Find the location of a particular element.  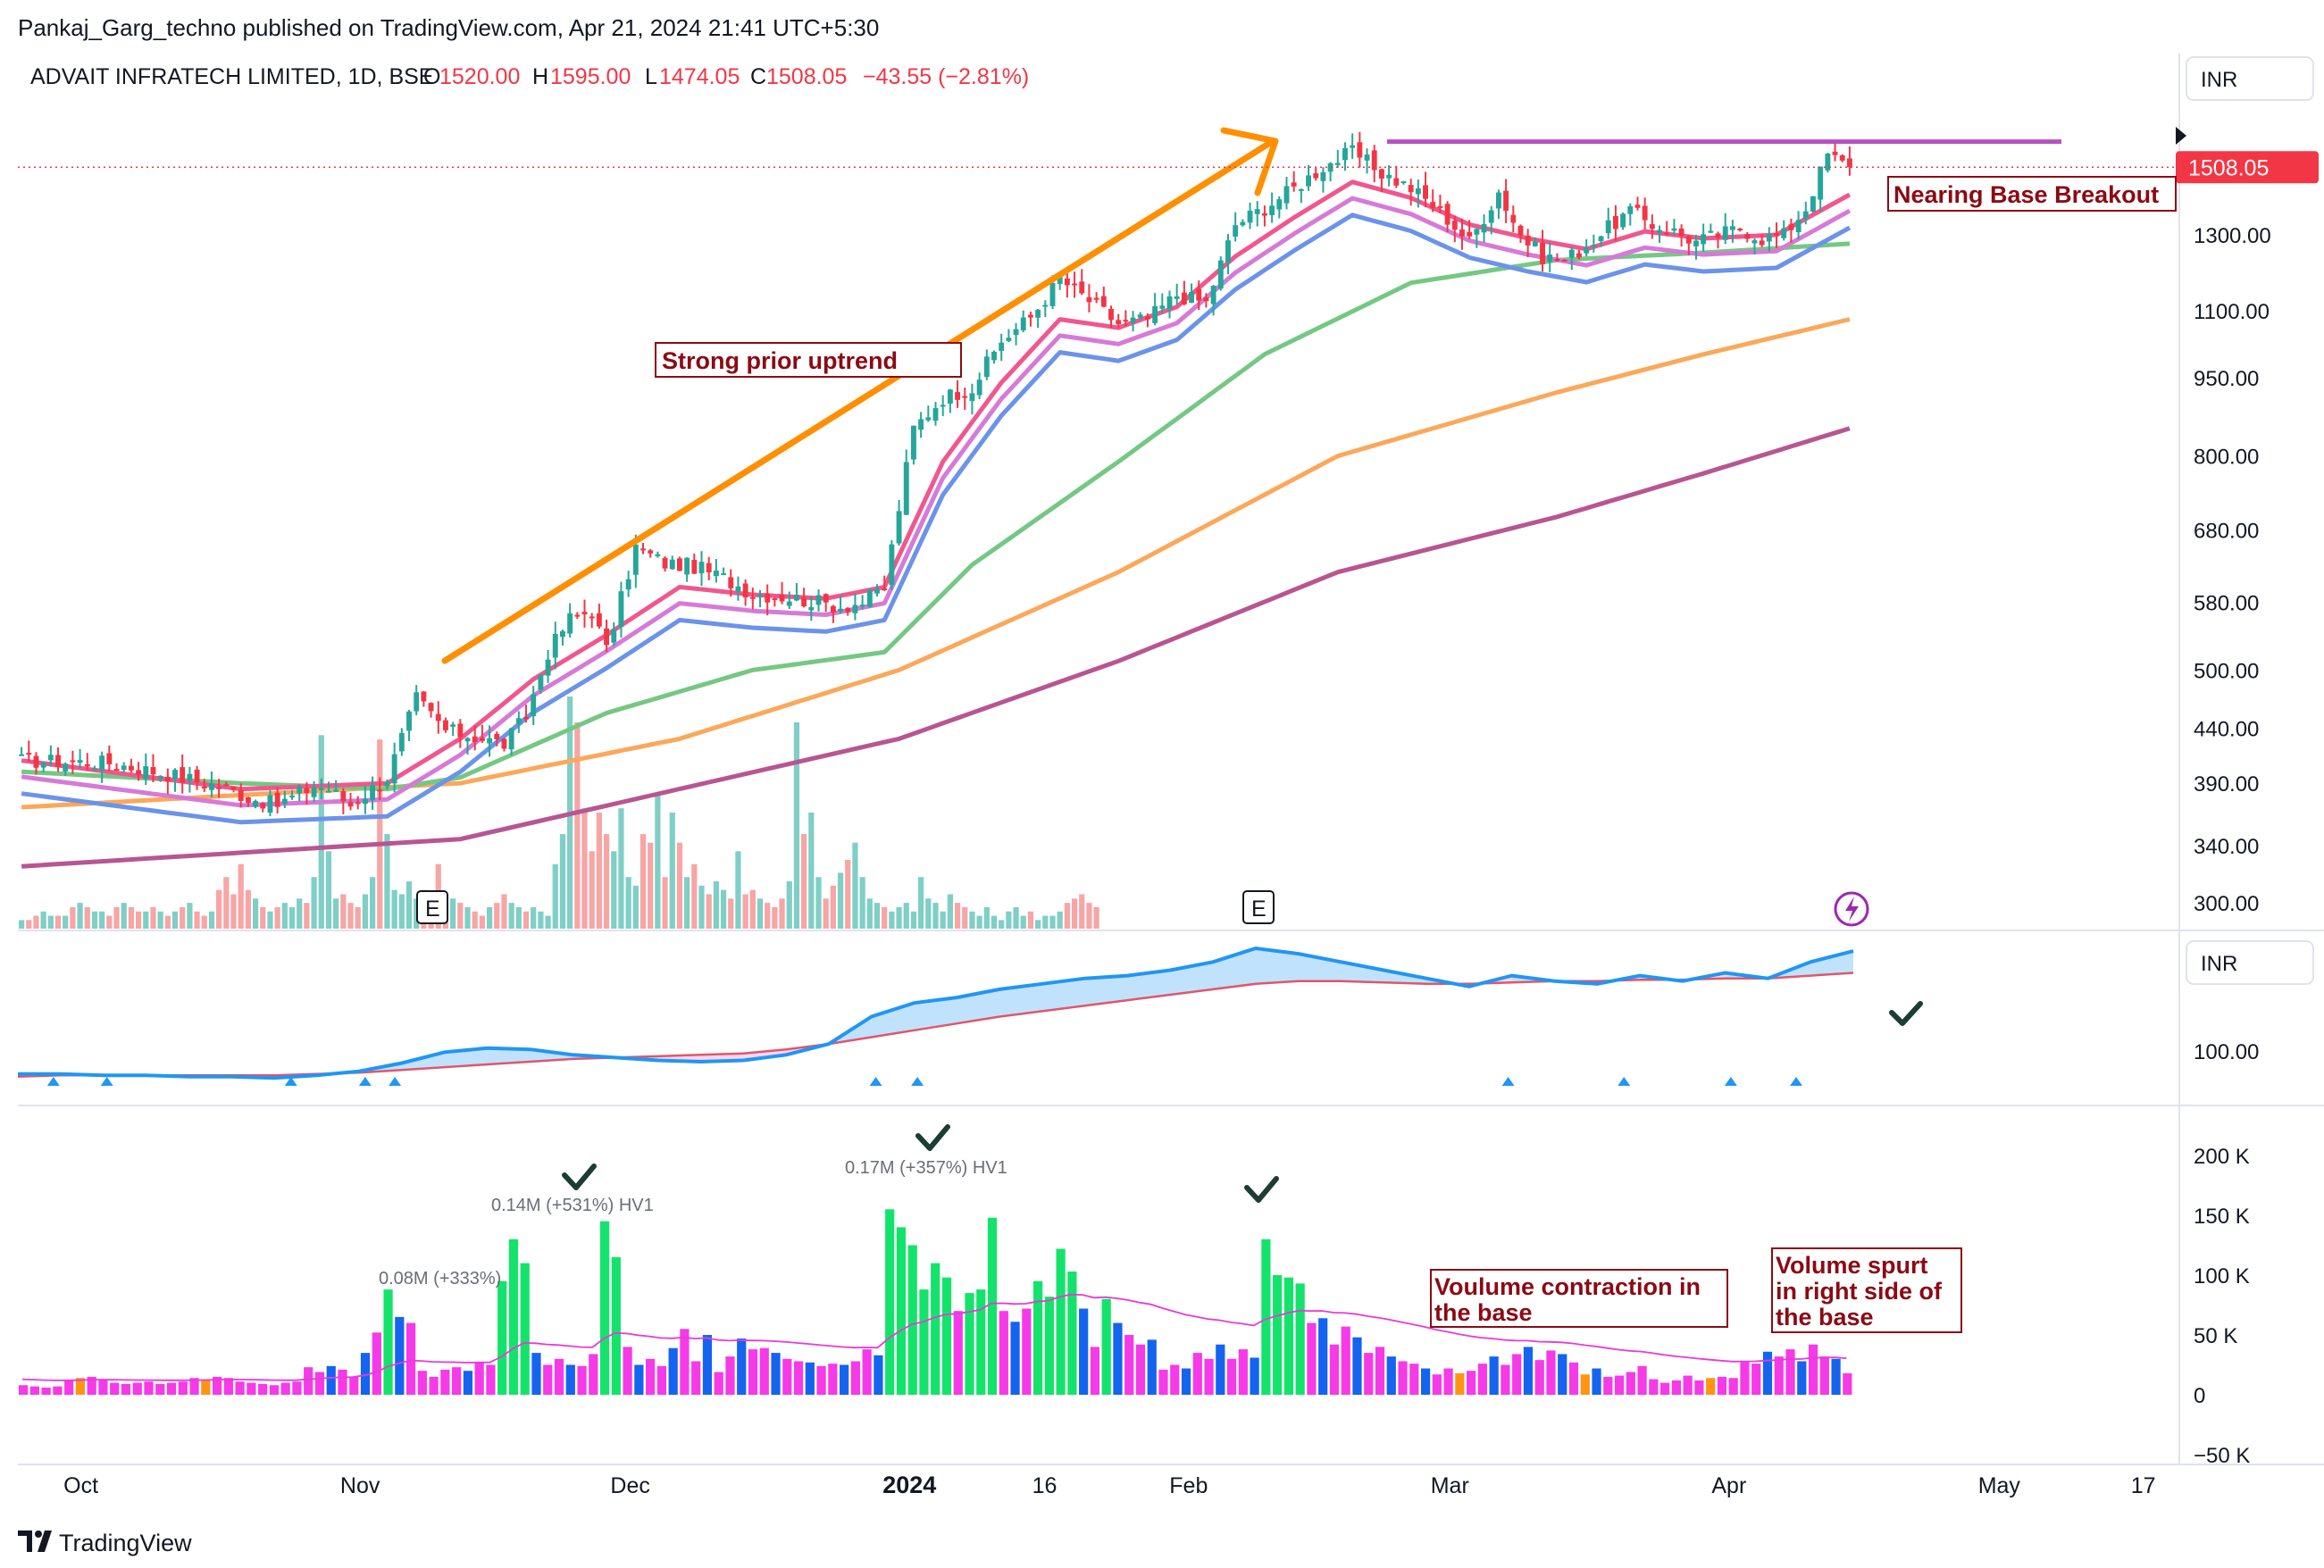

alert-icon is located at coordinates (1851, 909).